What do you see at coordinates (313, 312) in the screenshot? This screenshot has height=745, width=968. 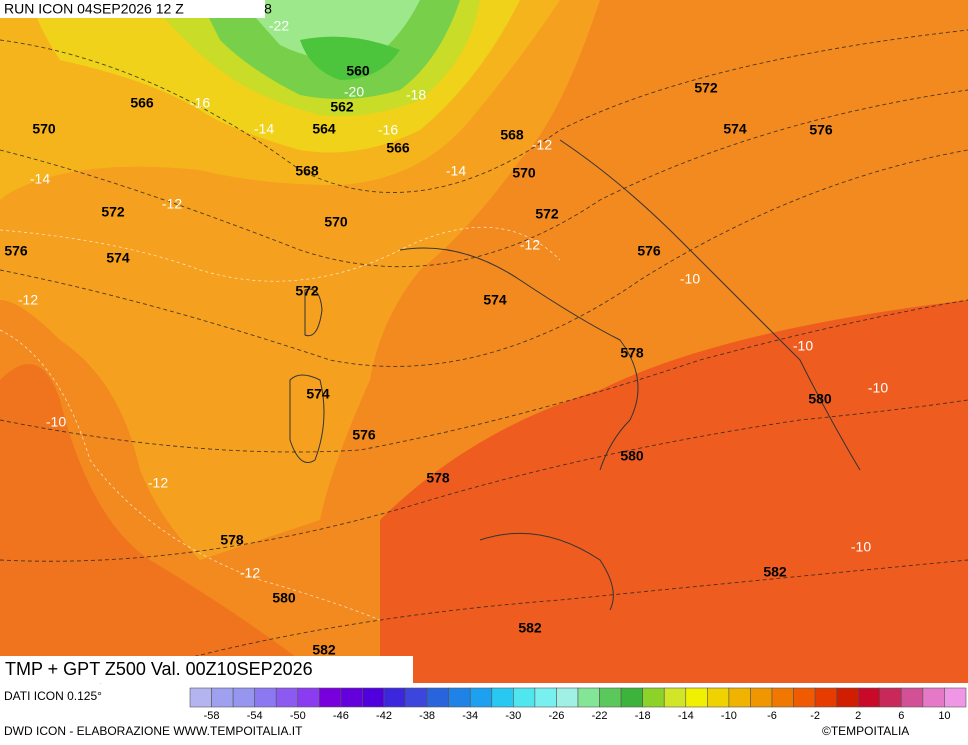 I see `corsica-outline` at bounding box center [313, 312].